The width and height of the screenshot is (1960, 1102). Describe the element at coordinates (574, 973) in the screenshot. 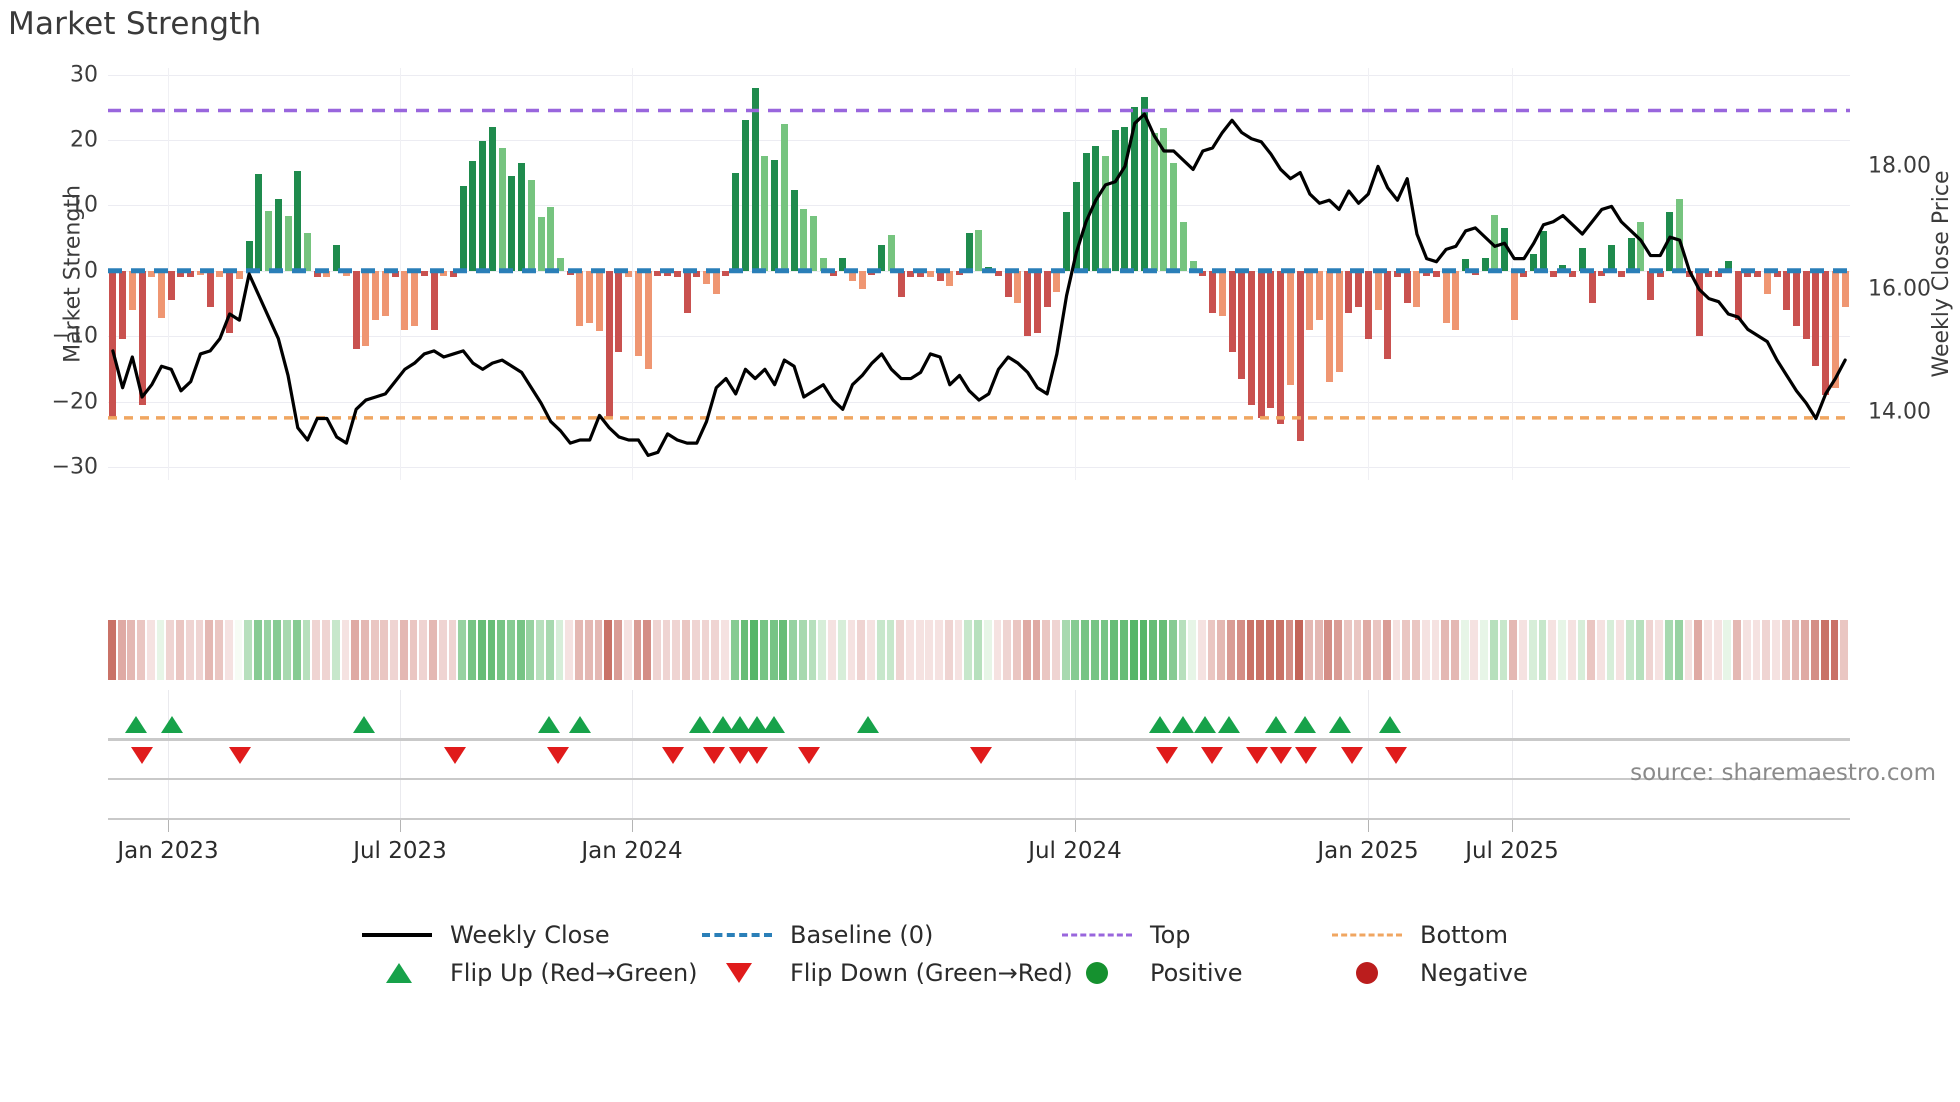

I see `legend-label-flip-up: Flip Up (Red→Green)` at that location.